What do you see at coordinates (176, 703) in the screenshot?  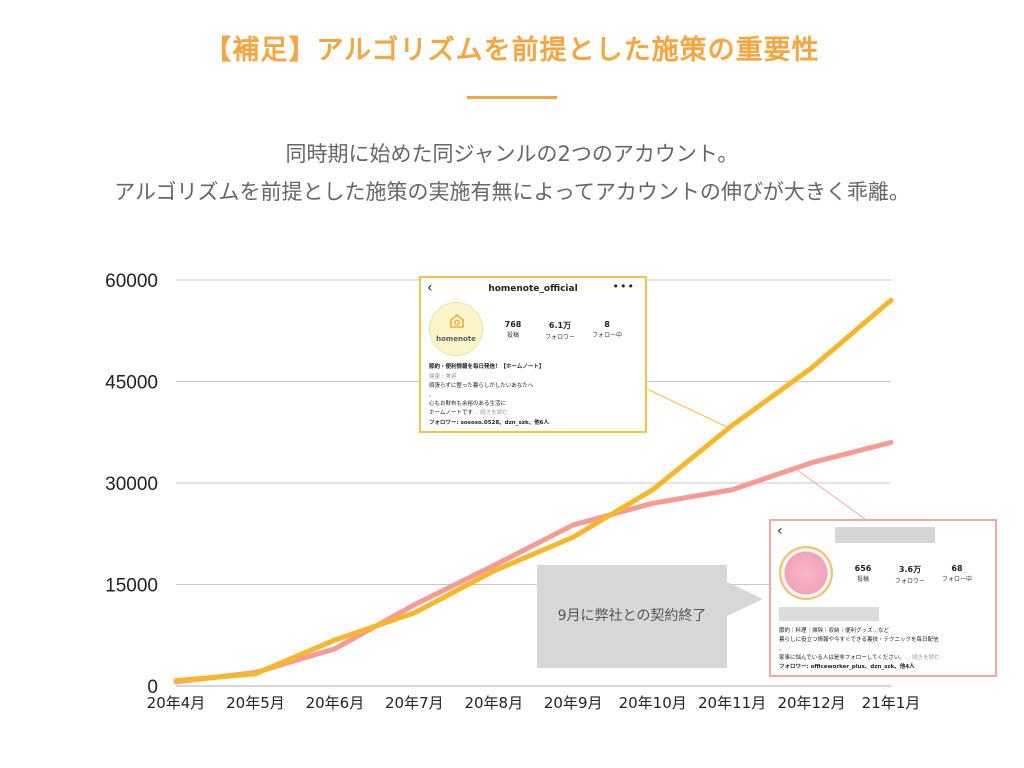 I see `x-tick-label: 20年4月` at bounding box center [176, 703].